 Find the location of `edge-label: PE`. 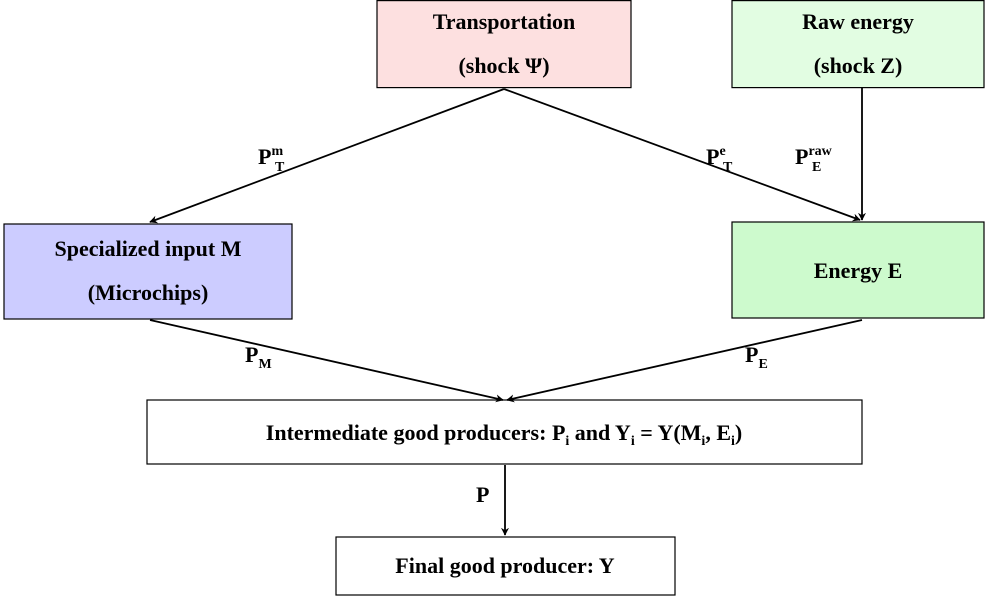

edge-label: PE is located at coordinates (756, 357).